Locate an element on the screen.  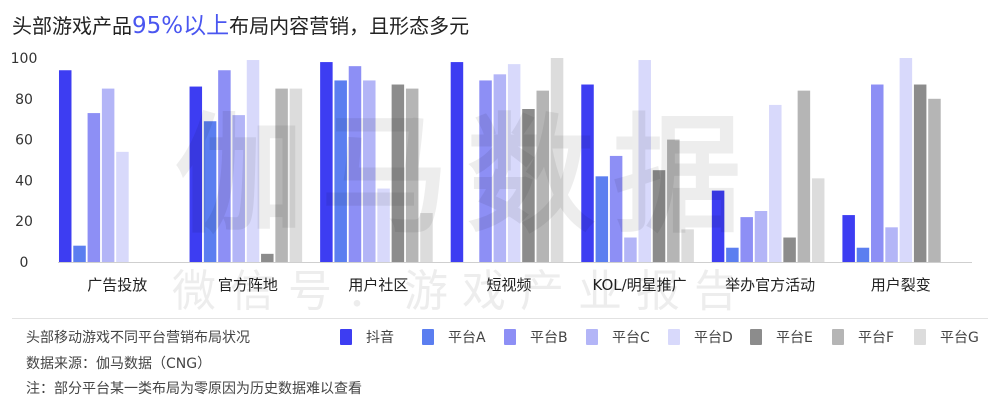
legend-item: 平台C is located at coordinates (627, 337).